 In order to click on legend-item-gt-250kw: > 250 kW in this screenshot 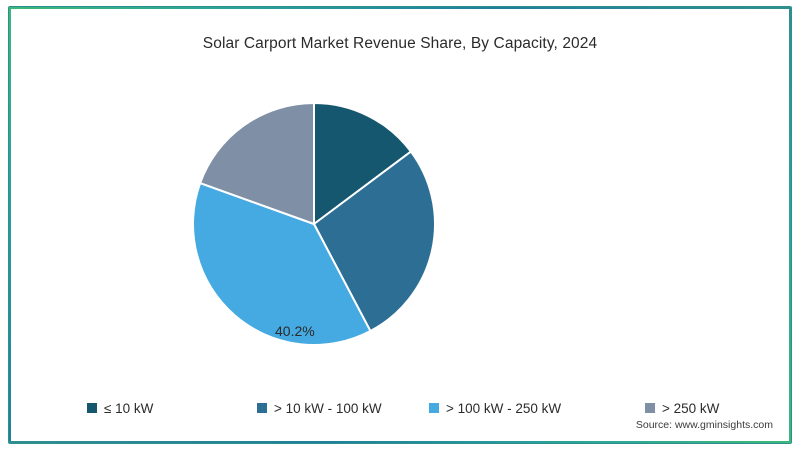, I will do `click(682, 408)`.